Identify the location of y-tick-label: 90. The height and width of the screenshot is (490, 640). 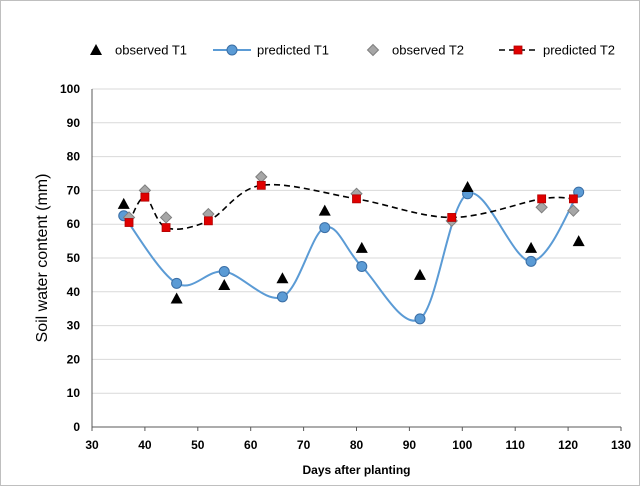
(74, 123).